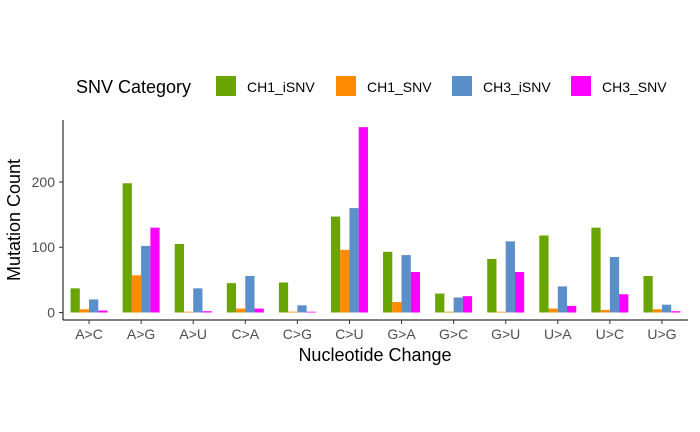 This screenshot has width=700, height=432. Describe the element at coordinates (401, 334) in the screenshot. I see `x-tick-label: G>A` at that location.